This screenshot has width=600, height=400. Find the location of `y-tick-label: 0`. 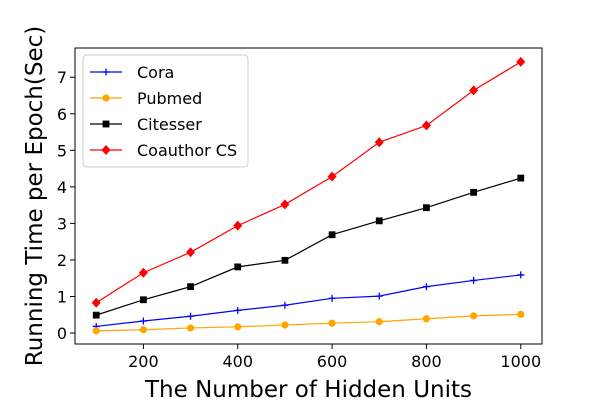

y-tick-label: 0 is located at coordinates (62, 333).